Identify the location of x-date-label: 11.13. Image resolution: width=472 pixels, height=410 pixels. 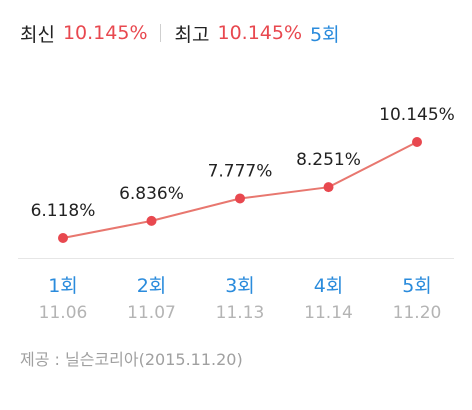
(240, 313).